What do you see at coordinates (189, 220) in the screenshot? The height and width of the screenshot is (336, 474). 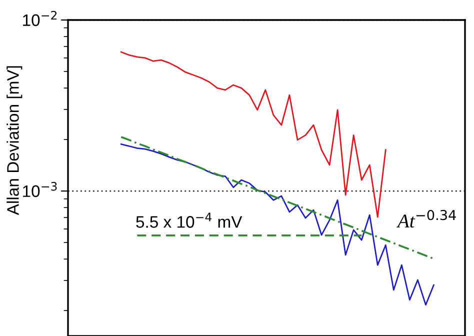 I see `annotation: 5.5 x 10$^{−4}$ mV` at bounding box center [189, 220].